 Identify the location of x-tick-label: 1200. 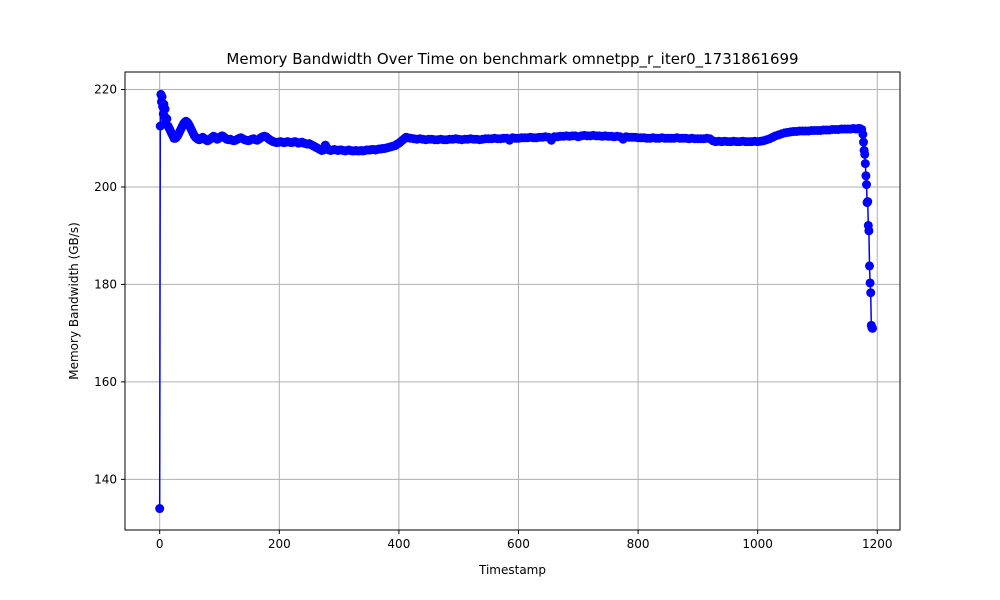
(877, 544).